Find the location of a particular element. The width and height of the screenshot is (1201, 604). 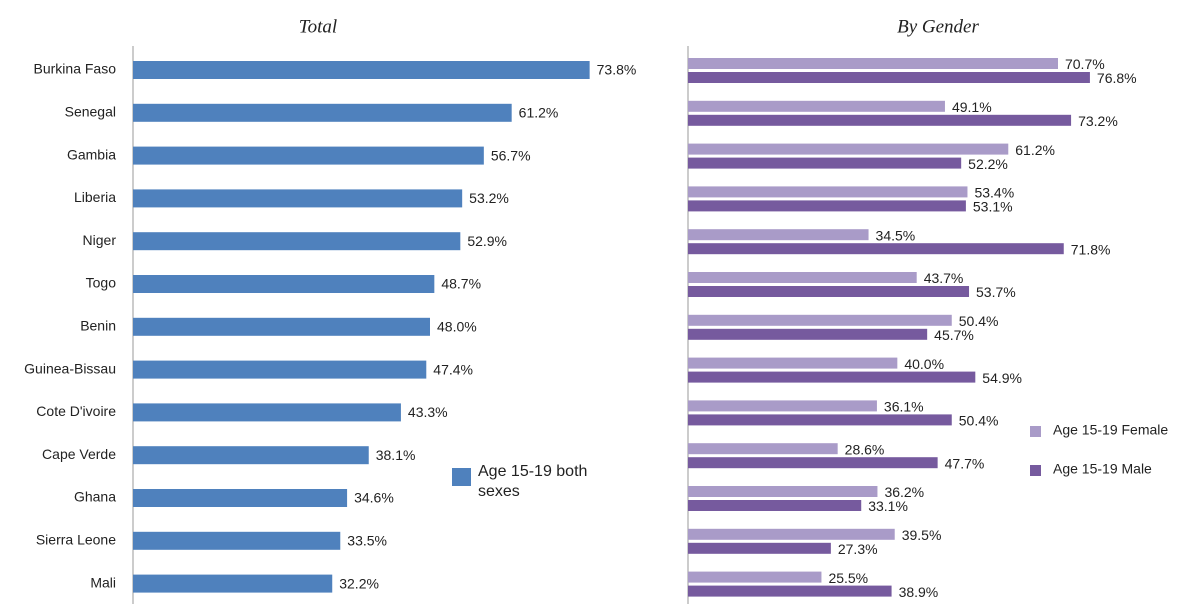

data-label: 33.5% is located at coordinates (367, 541).